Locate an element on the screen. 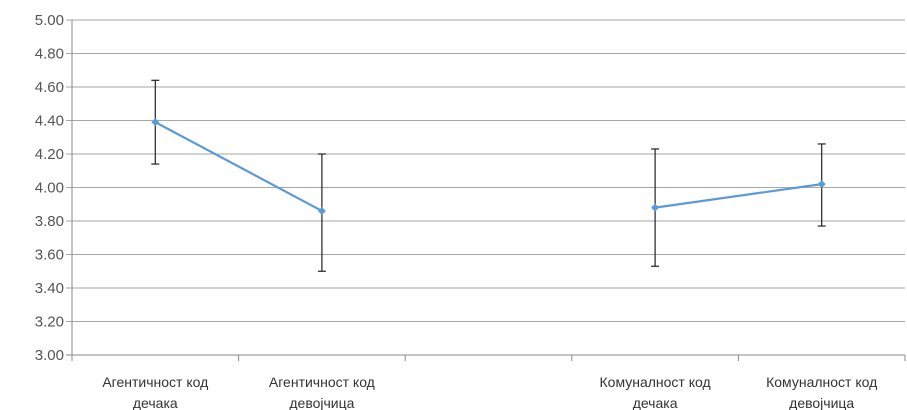  y-tick-label: 4.80 is located at coordinates (49, 54).